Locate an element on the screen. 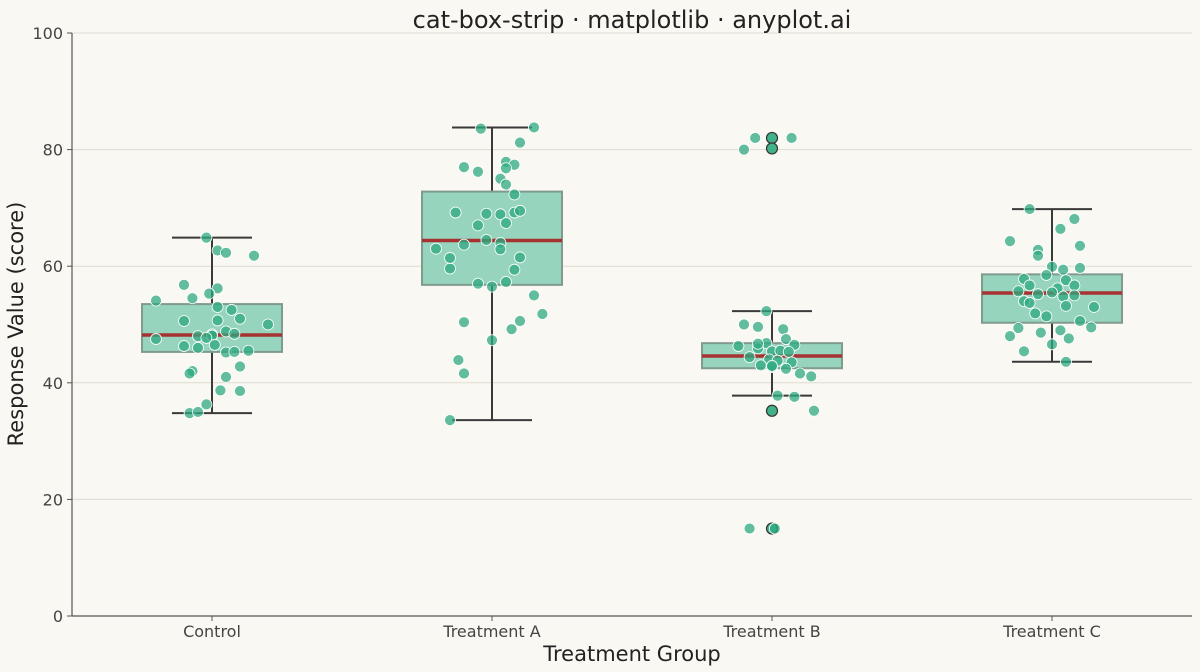 The height and width of the screenshot is (672, 1200). x-tick-label: Treatment C is located at coordinates (1051, 631).